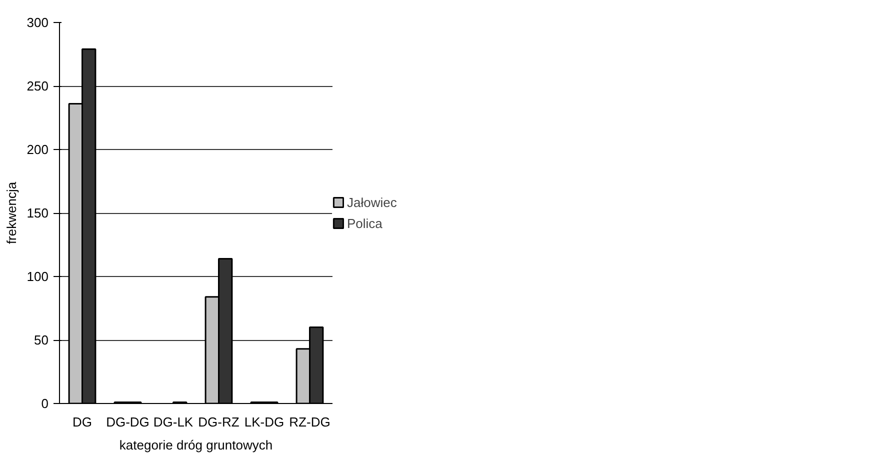 This screenshot has width=893, height=462. I want to click on y-tick-label: 0, so click(45, 403).